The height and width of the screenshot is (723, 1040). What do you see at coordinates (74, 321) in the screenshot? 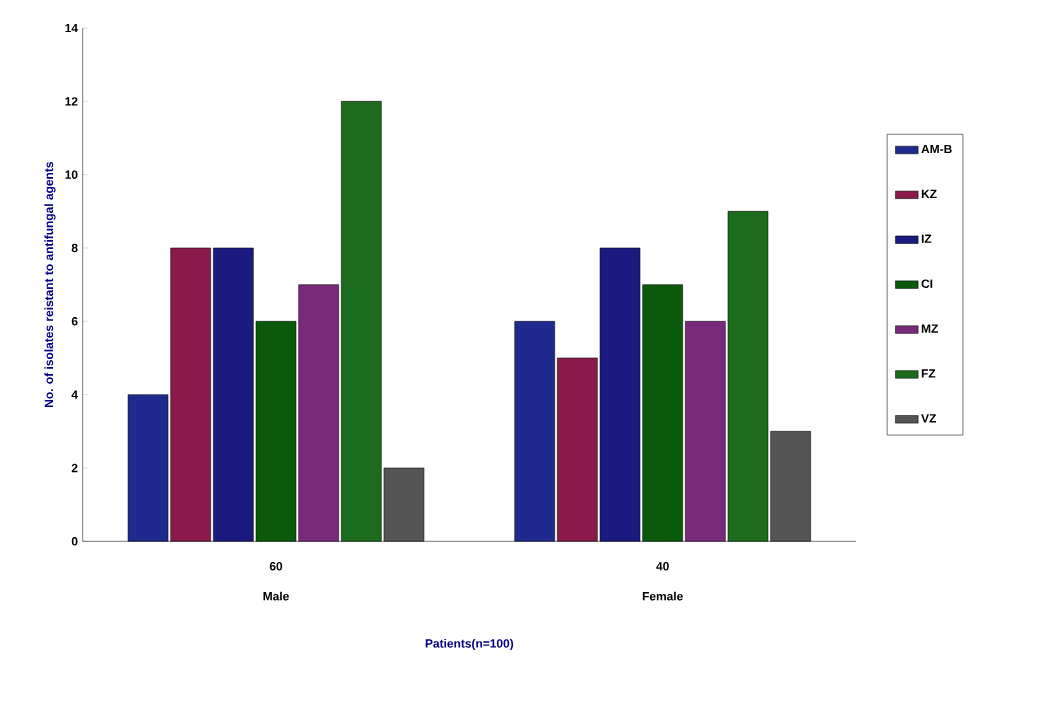
I see `y-tick-label: 6` at bounding box center [74, 321].